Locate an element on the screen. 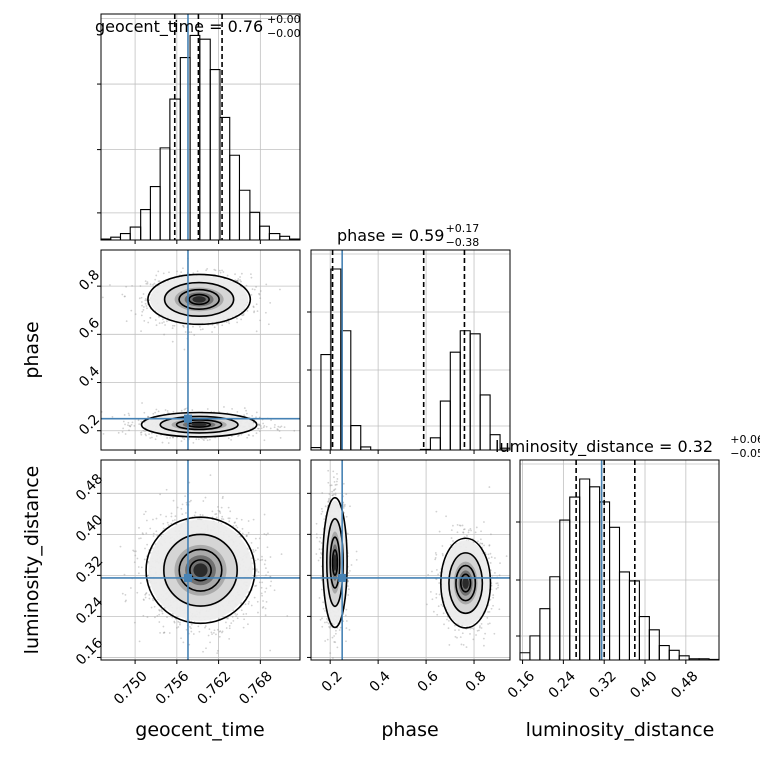 The height and width of the screenshot is (764, 760). x-tick-label: 0.762 is located at coordinates (215, 688).